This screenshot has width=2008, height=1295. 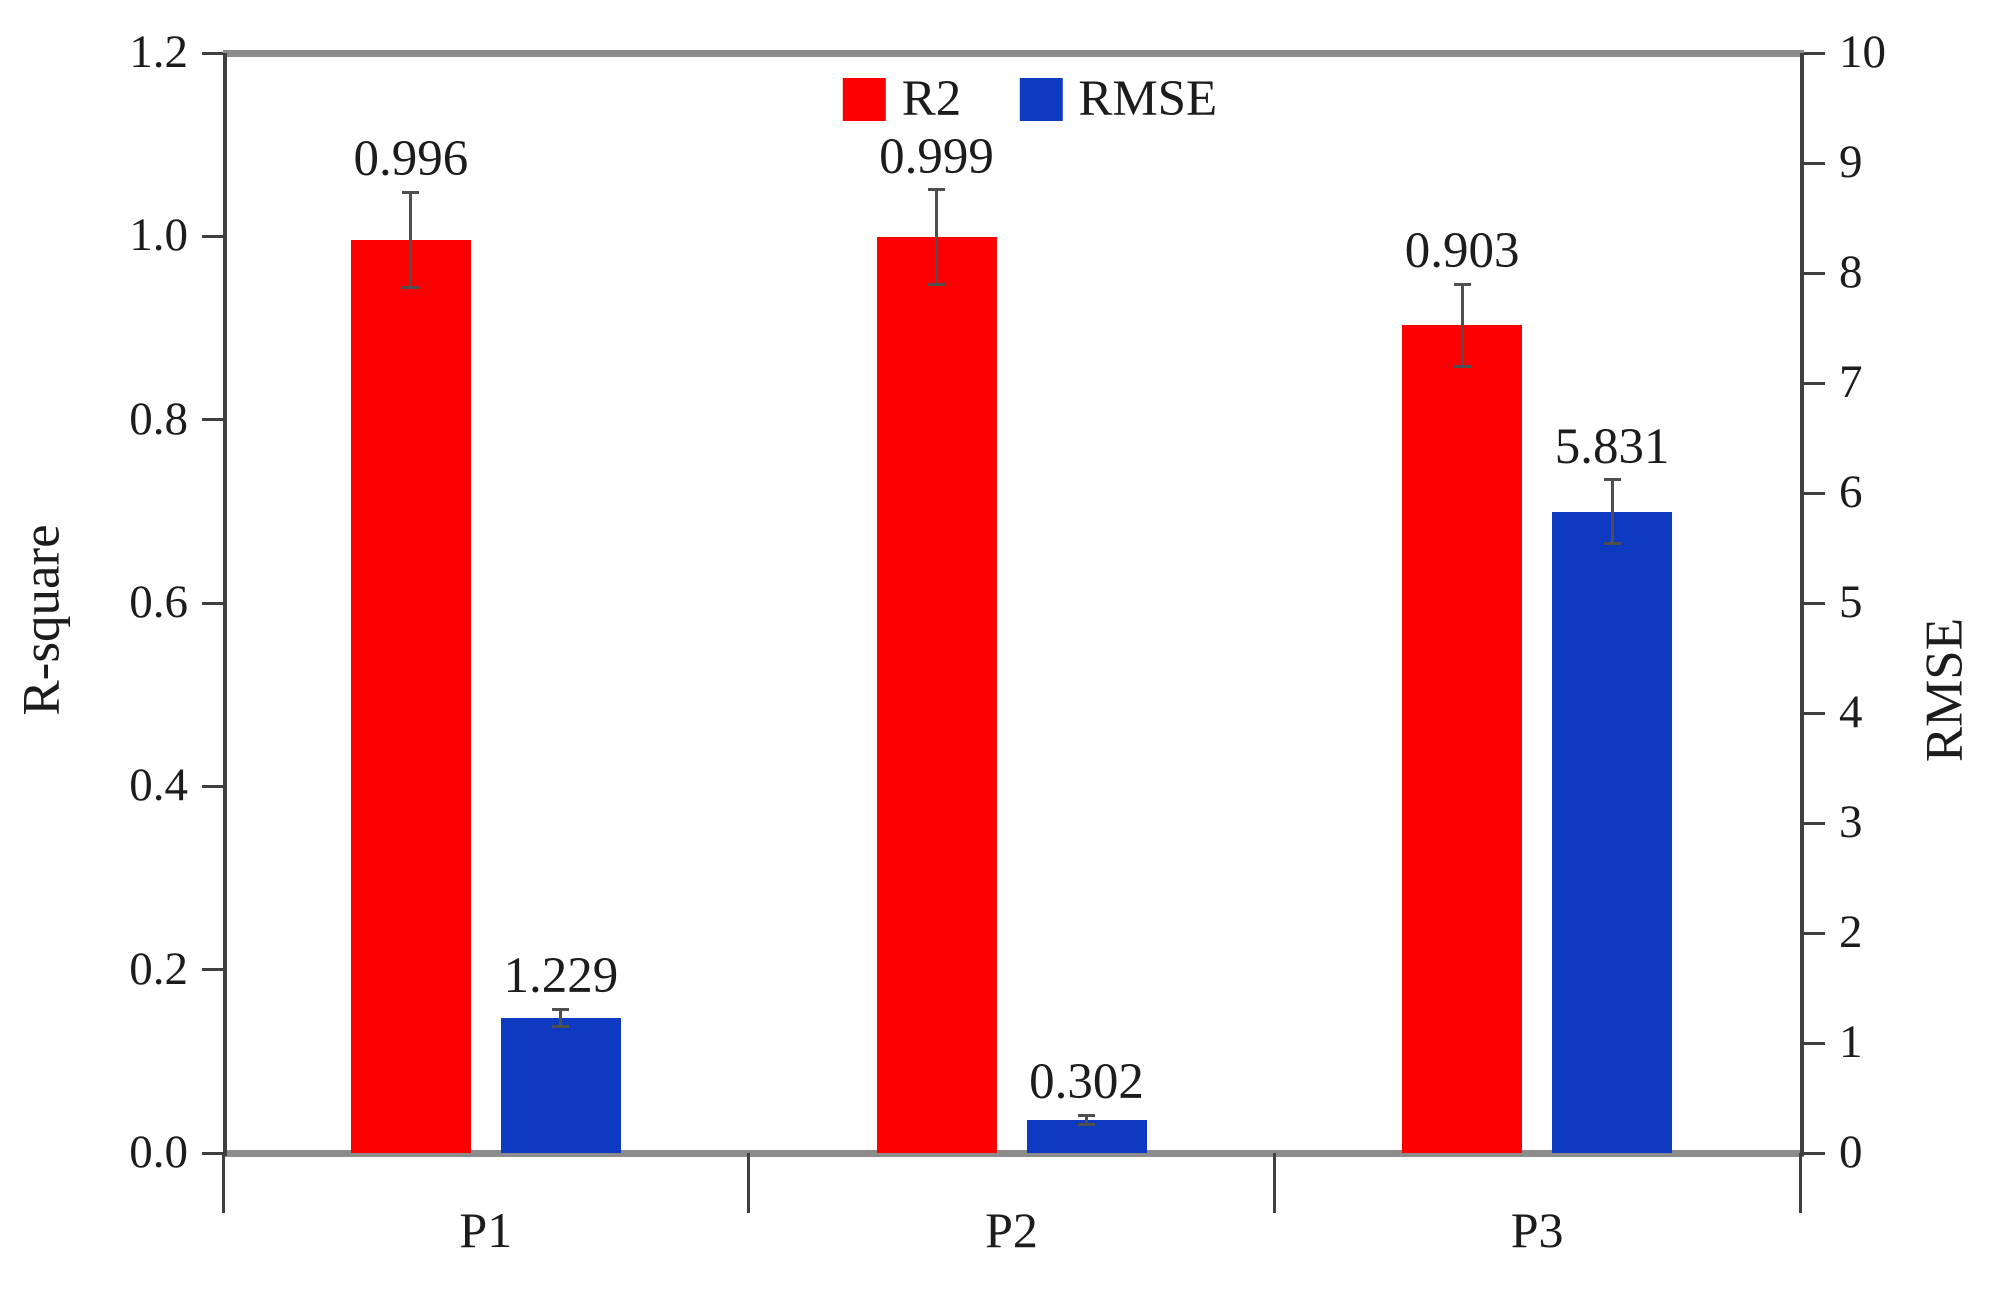 I want to click on error-bar-rmse-p3, so click(x=1612, y=511).